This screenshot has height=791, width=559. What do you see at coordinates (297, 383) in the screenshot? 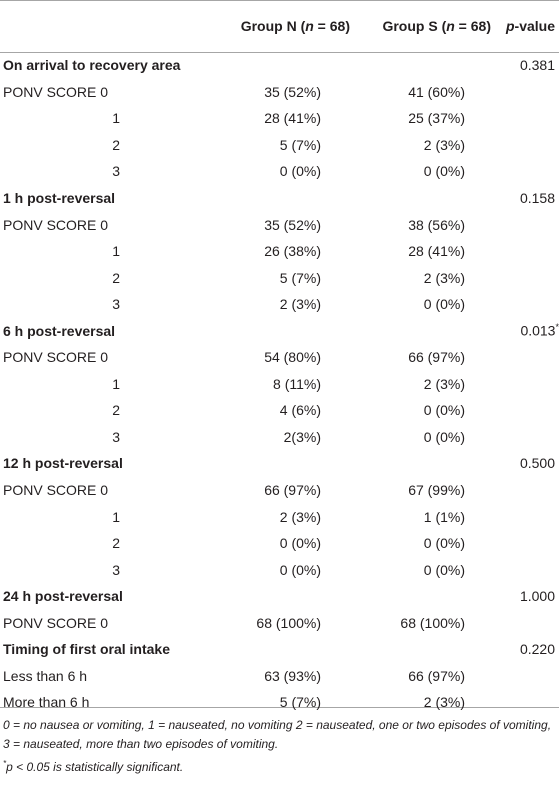
I see `group-n-value: 8 (11%)` at bounding box center [297, 383].